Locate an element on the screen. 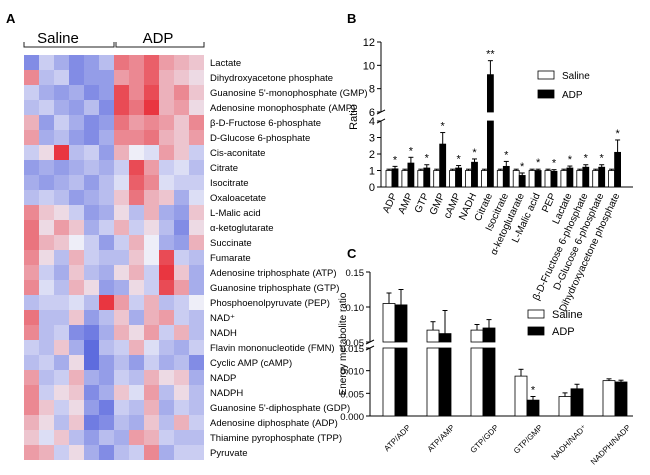 This screenshot has width=650, height=475. heatmap-row-label: Dihydroxyacetone phosphate is located at coordinates (271, 78).